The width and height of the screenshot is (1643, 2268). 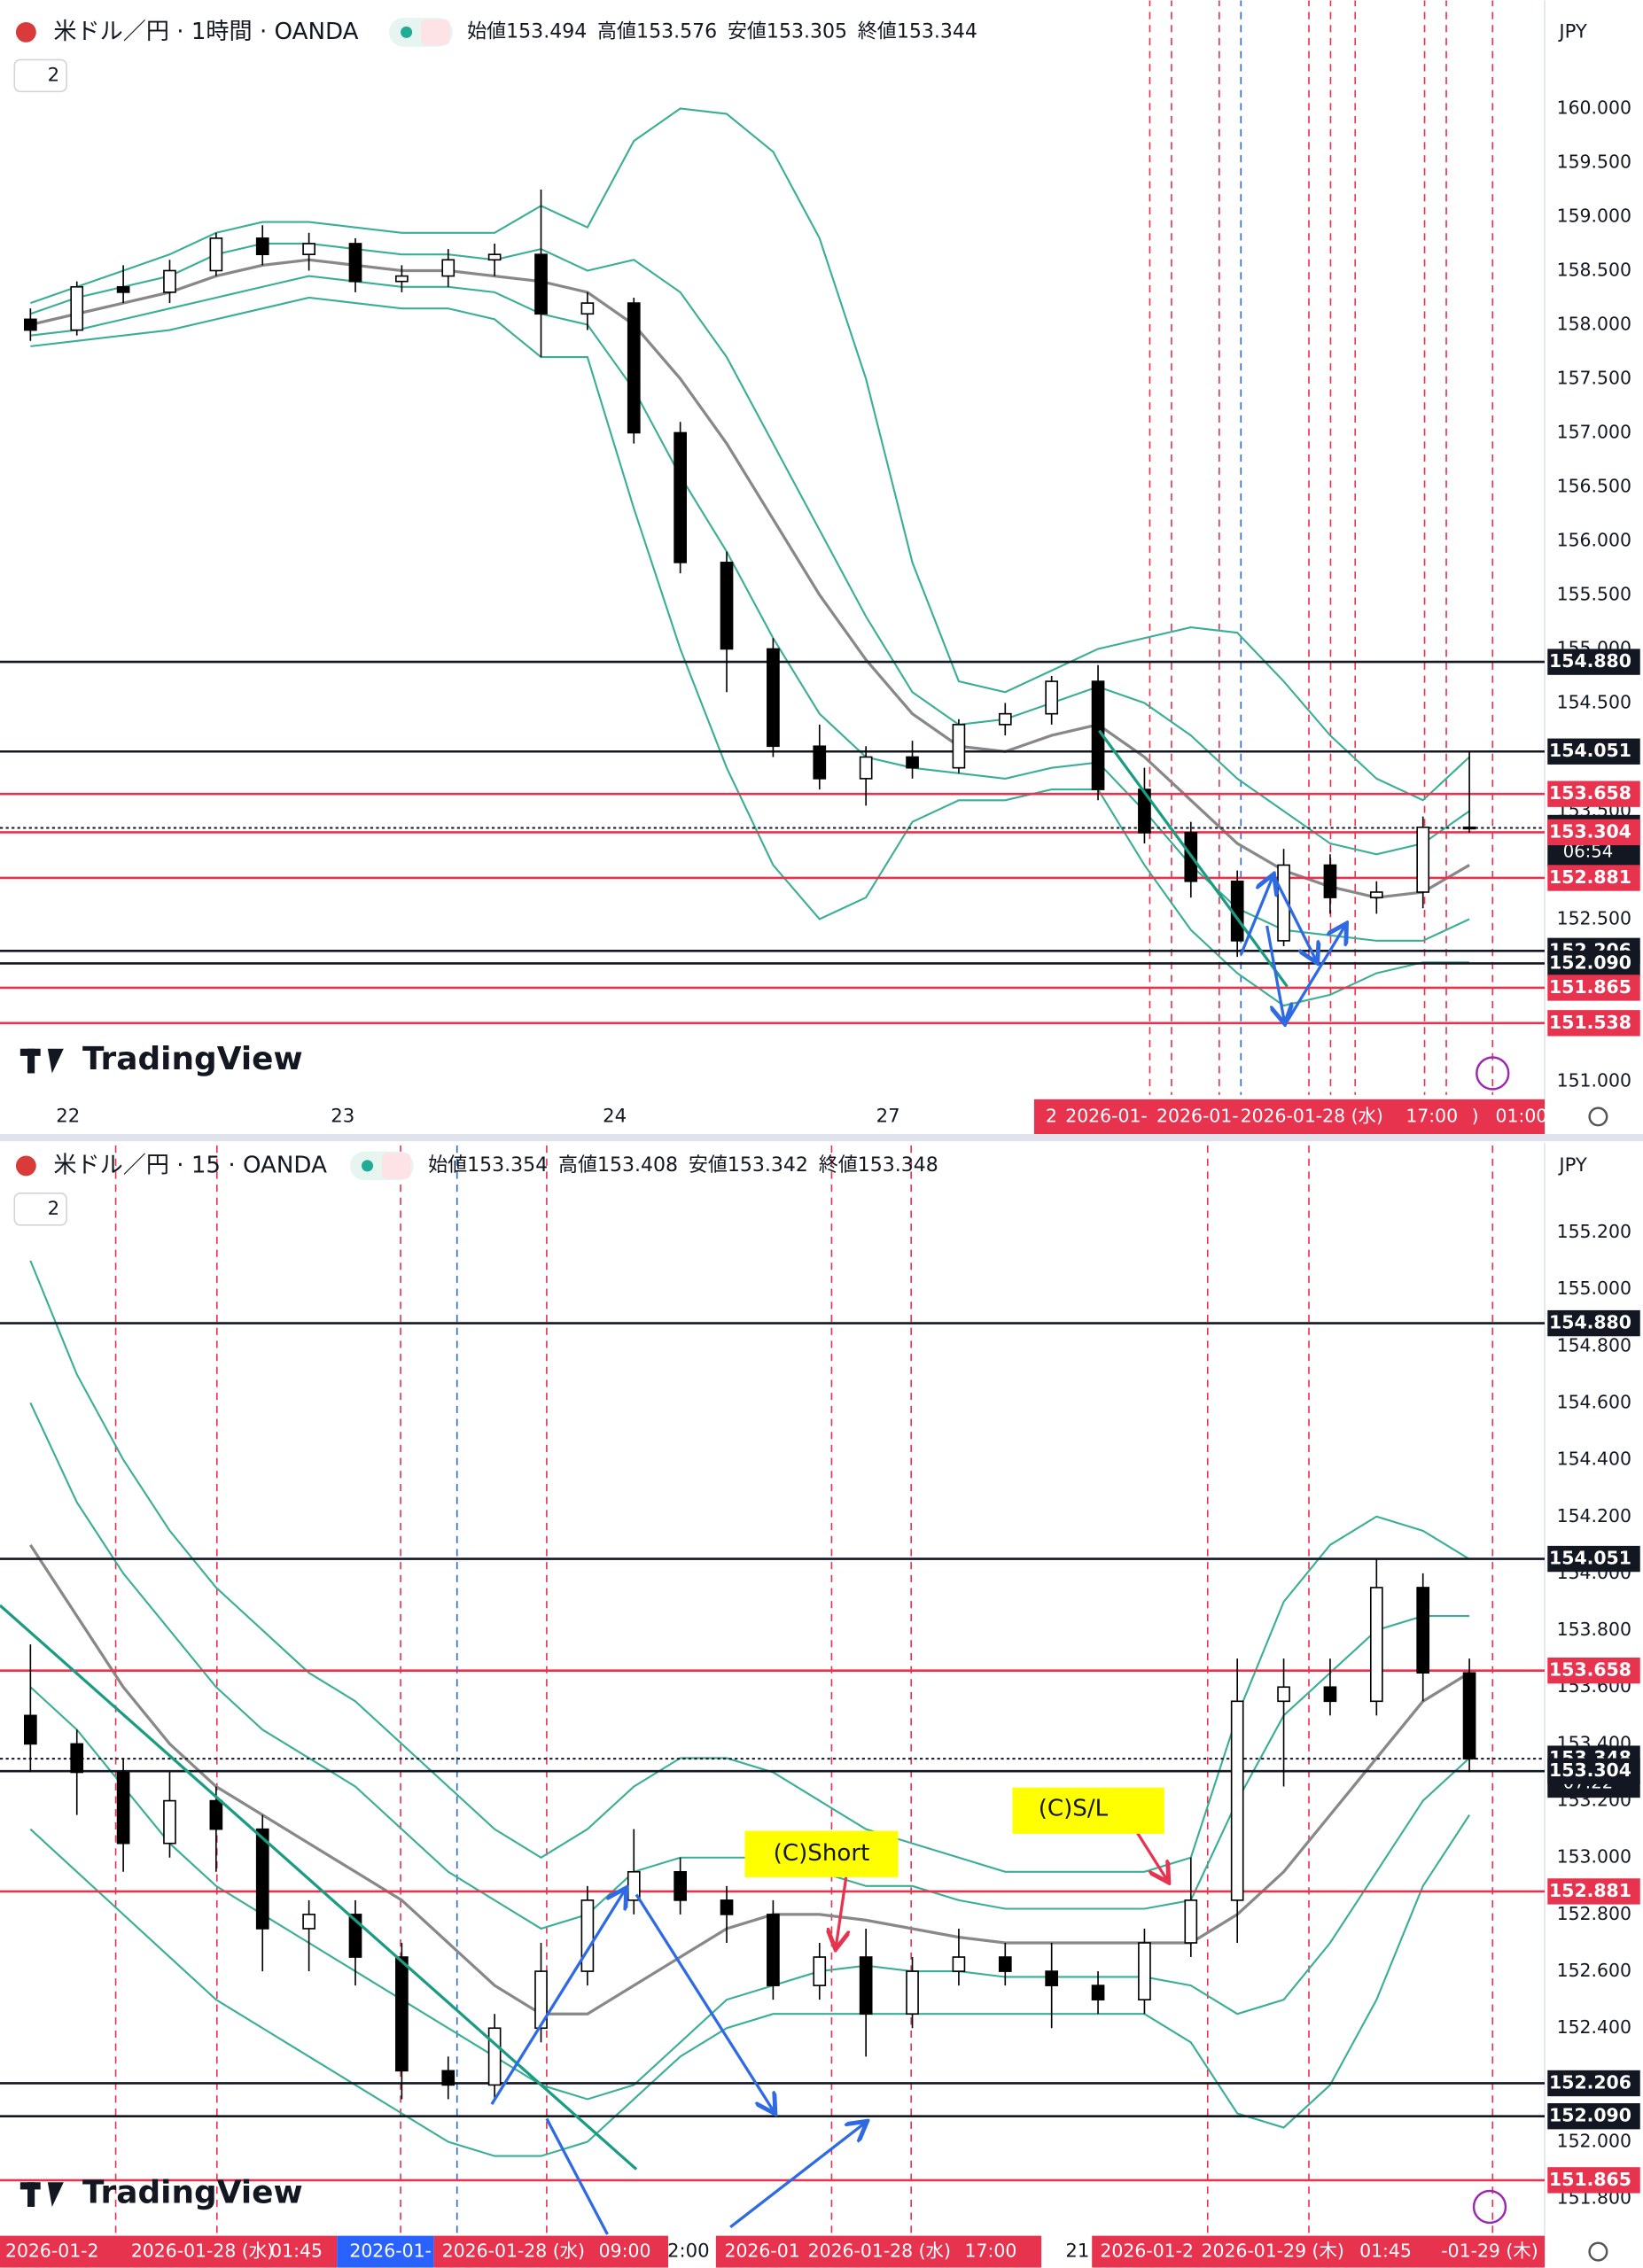 I want to click on logo-mark, so click(x=31, y=1061).